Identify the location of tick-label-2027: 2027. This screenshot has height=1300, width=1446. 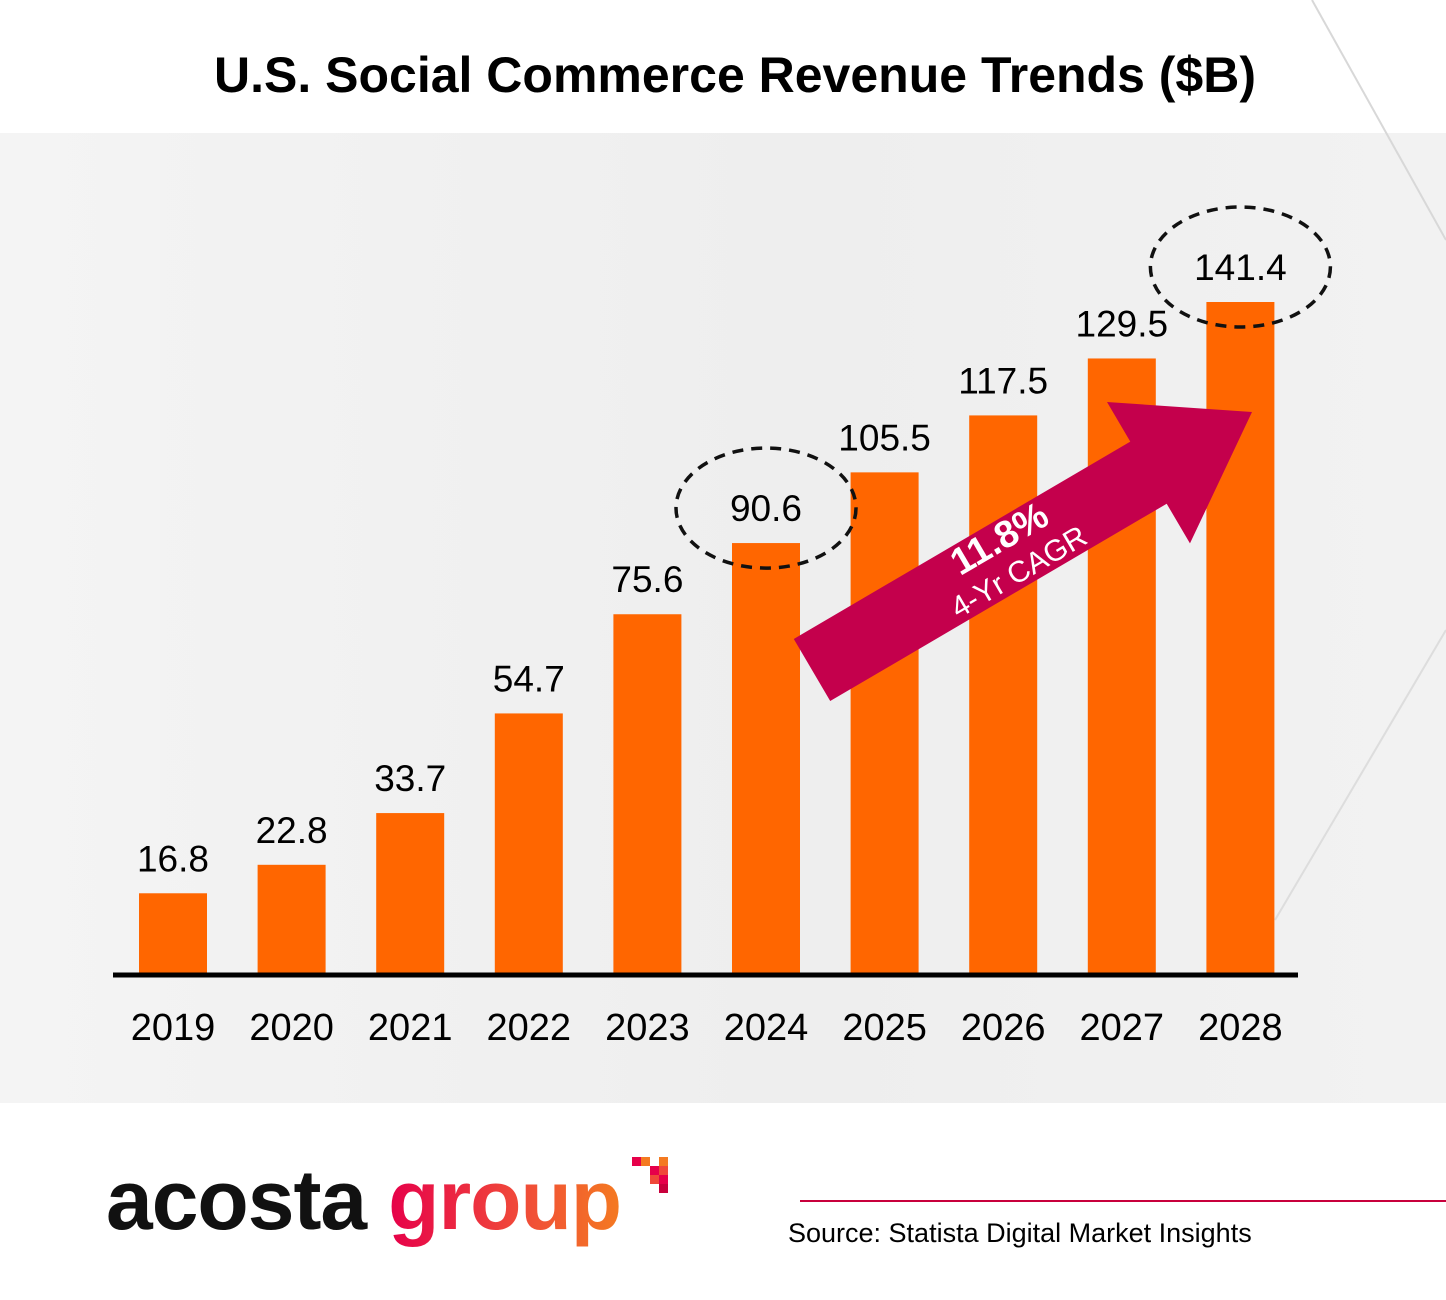
(1122, 1028).